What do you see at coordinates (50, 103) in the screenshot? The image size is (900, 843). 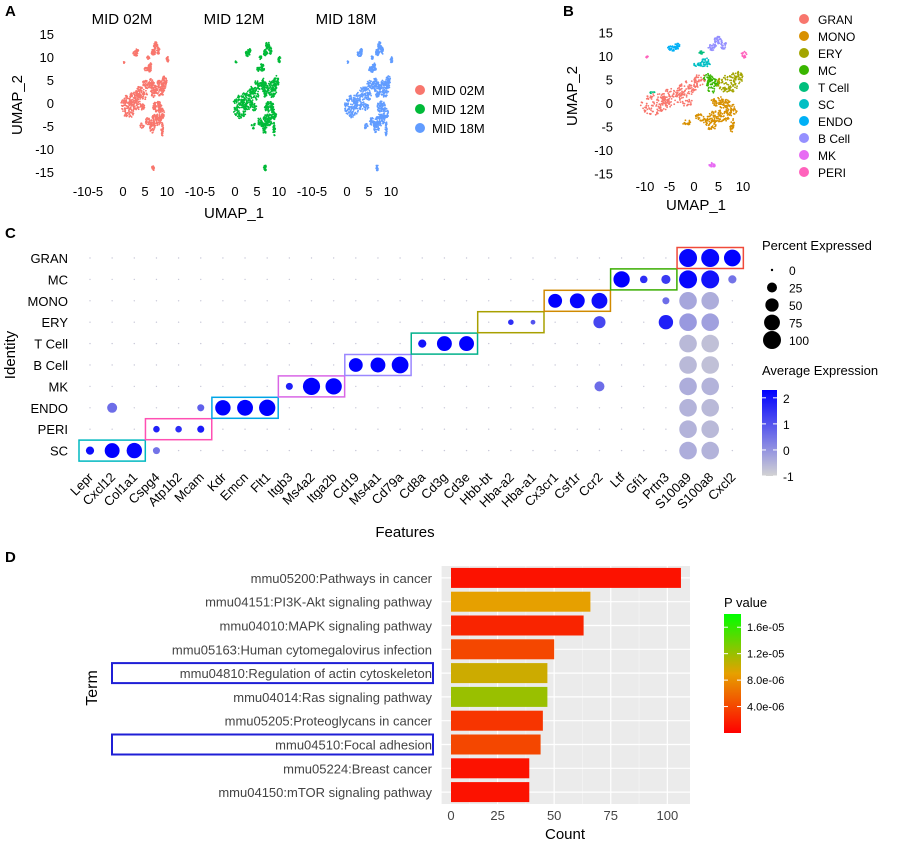 I see `y-tick: 0` at bounding box center [50, 103].